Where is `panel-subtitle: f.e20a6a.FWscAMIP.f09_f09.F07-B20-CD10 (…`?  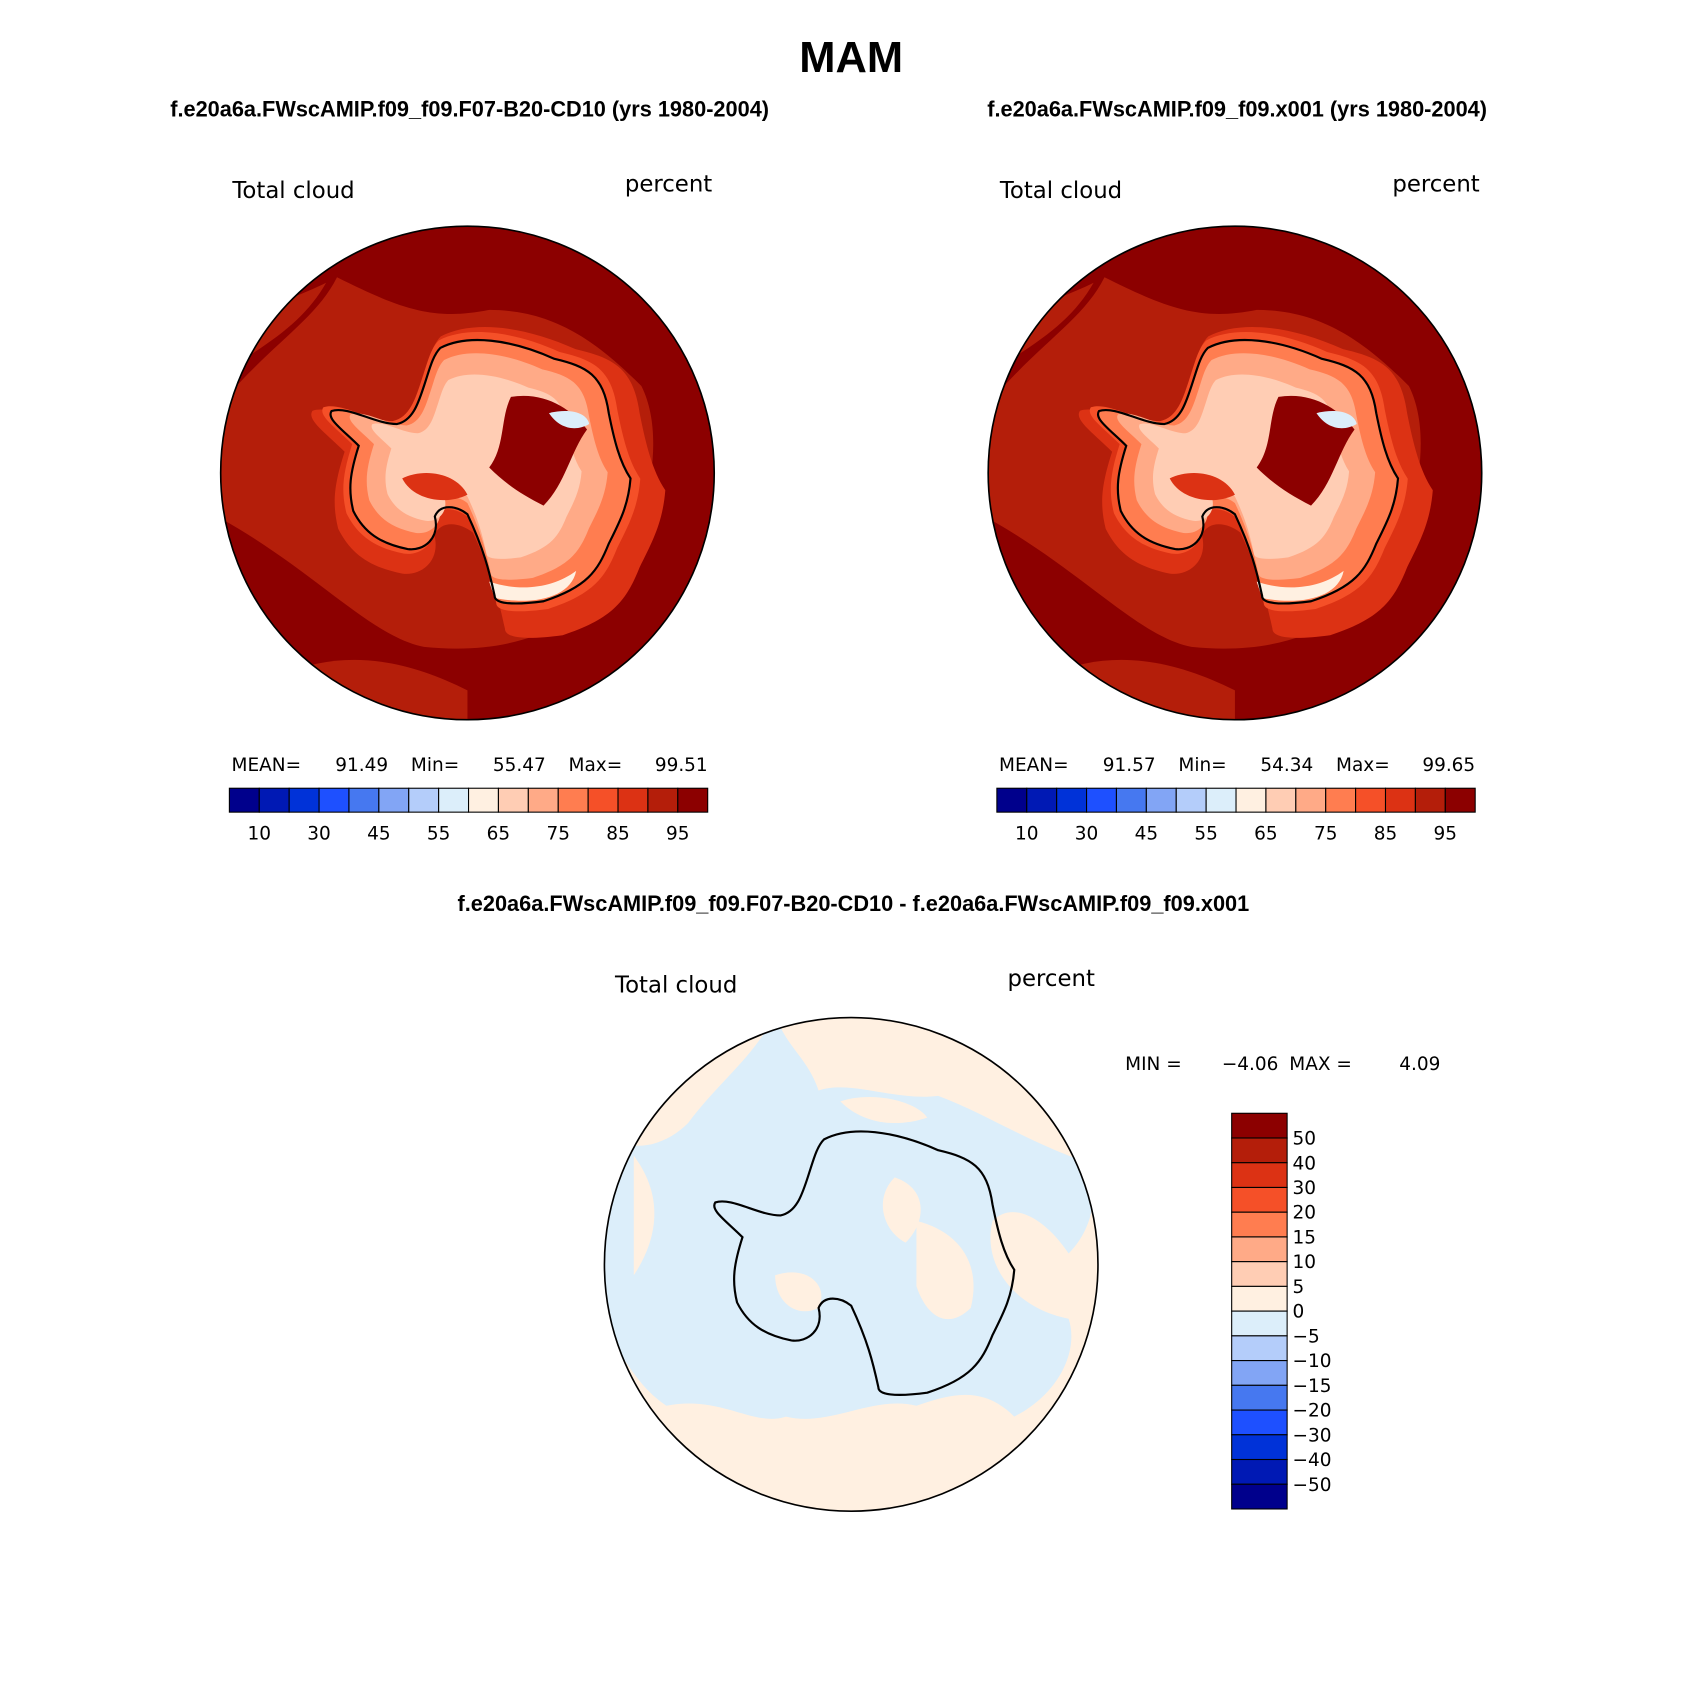 panel-subtitle: f.e20a6a.FWscAMIP.f09_f09.F07-B20-CD10 (… is located at coordinates (469, 108).